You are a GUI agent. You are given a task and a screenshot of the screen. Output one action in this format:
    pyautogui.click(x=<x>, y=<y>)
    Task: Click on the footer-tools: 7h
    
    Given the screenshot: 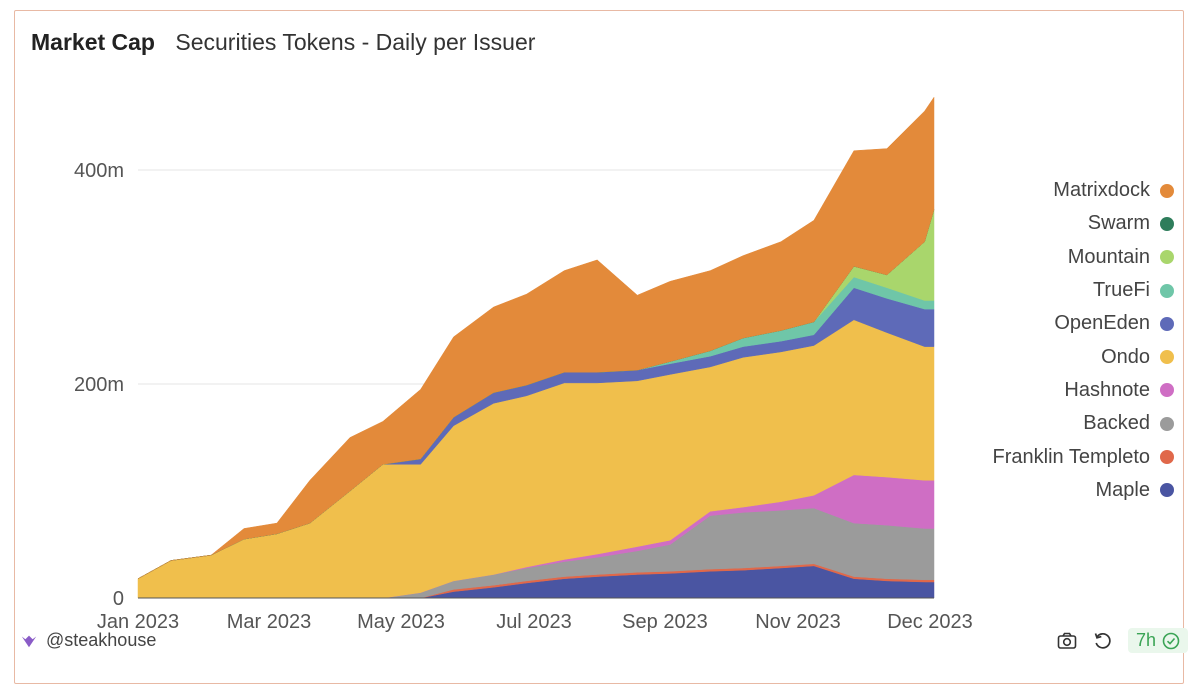 What is the action you would take?
    pyautogui.click(x=1122, y=640)
    